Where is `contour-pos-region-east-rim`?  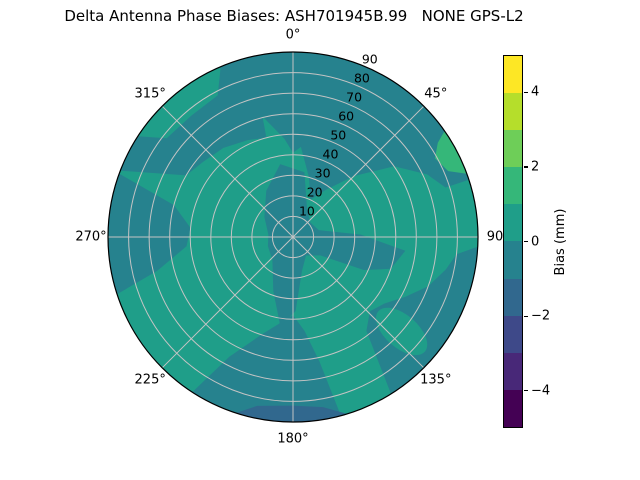
contour-pos-region-east-rim is located at coordinates (451, 152).